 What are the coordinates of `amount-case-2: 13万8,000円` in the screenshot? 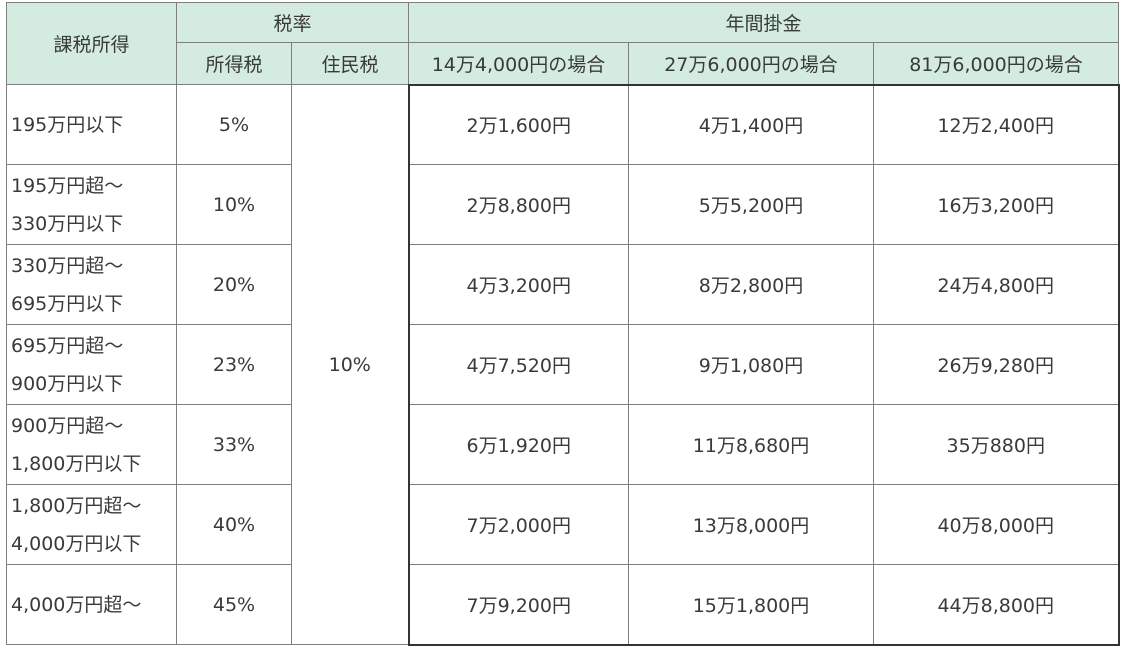 It's located at (751, 524).